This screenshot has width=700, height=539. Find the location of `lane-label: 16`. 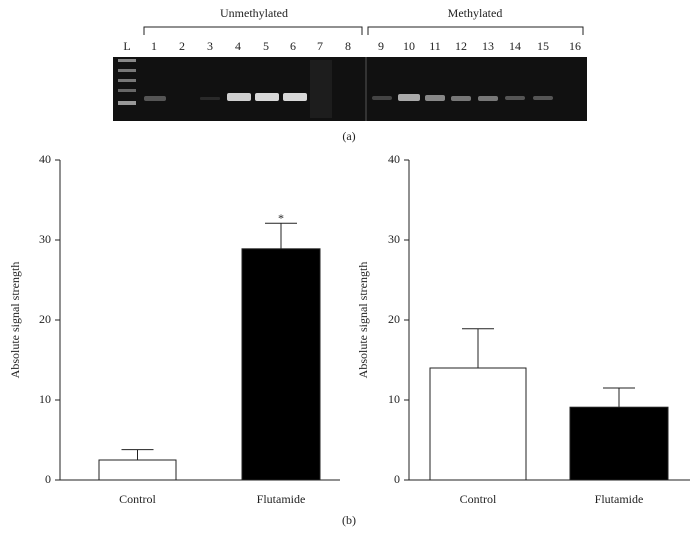

lane-label: 16 is located at coordinates (575, 46).